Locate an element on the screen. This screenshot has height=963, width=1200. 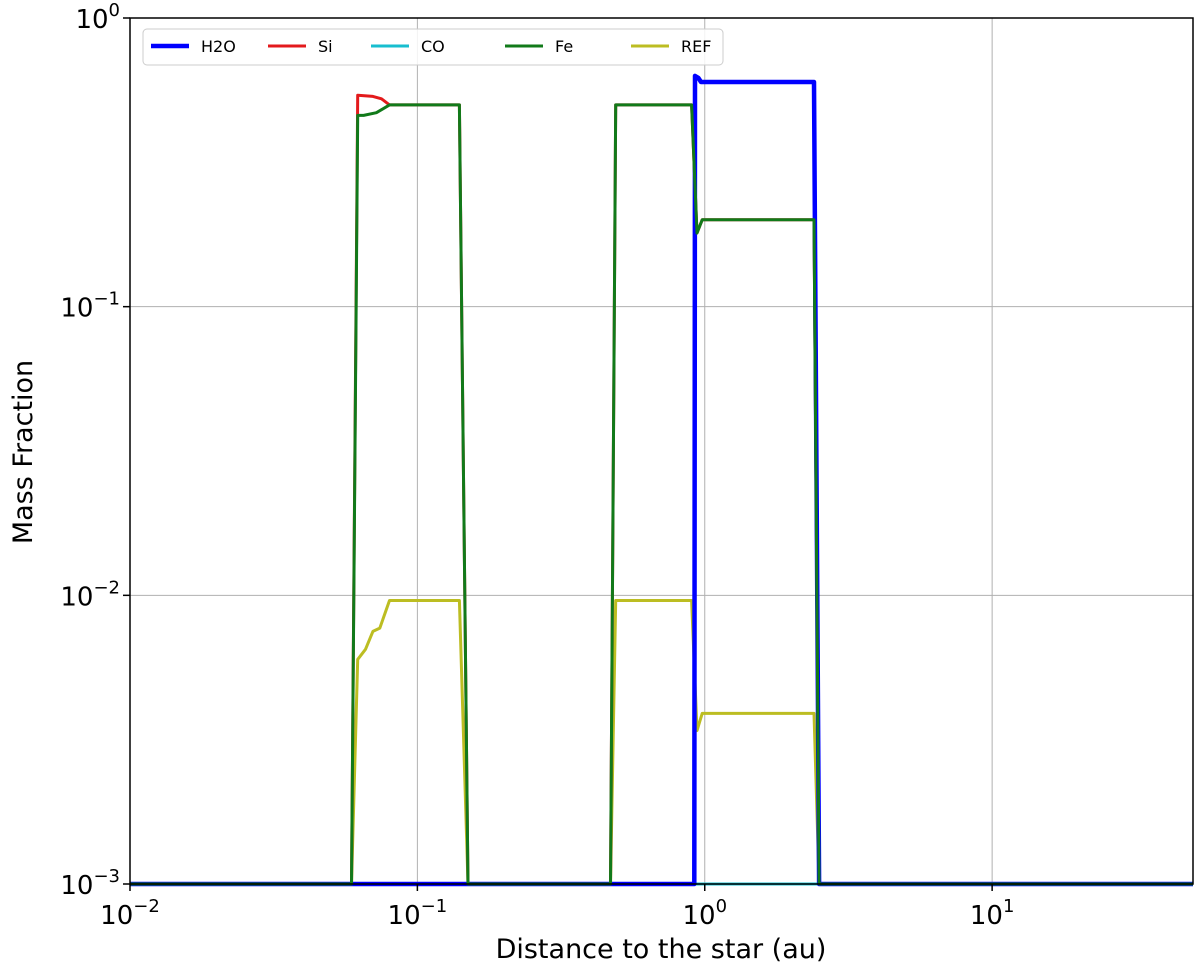
legend-label-co: CO is located at coordinates (433, 46).